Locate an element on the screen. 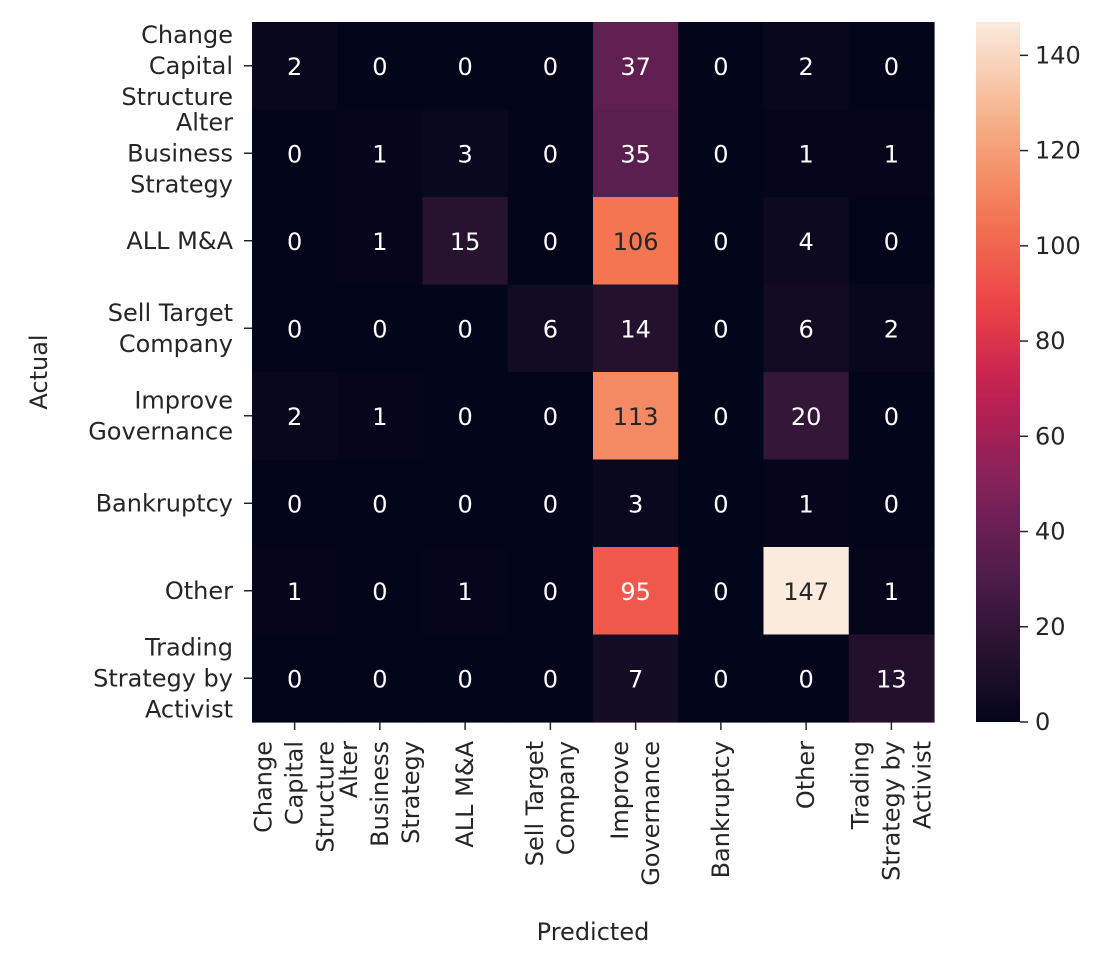 The height and width of the screenshot is (954, 1110). x-axis-label: Predicted is located at coordinates (593, 932).